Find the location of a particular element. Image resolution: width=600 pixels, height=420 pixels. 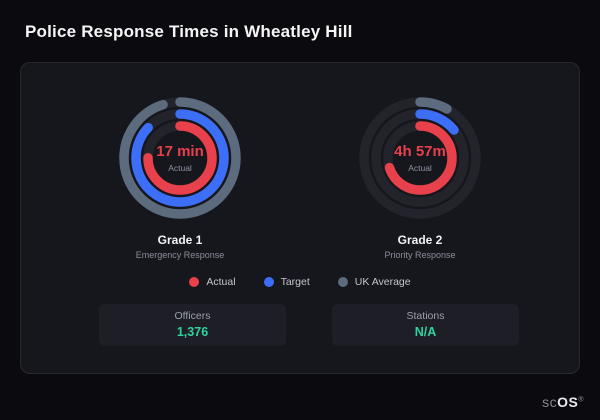

stat-officers: Officers 1,376 is located at coordinates (192, 325).